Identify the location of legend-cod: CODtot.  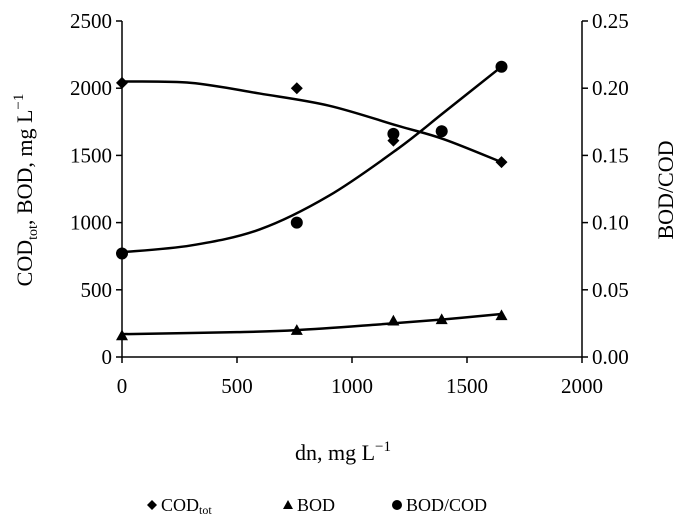
(179, 506).